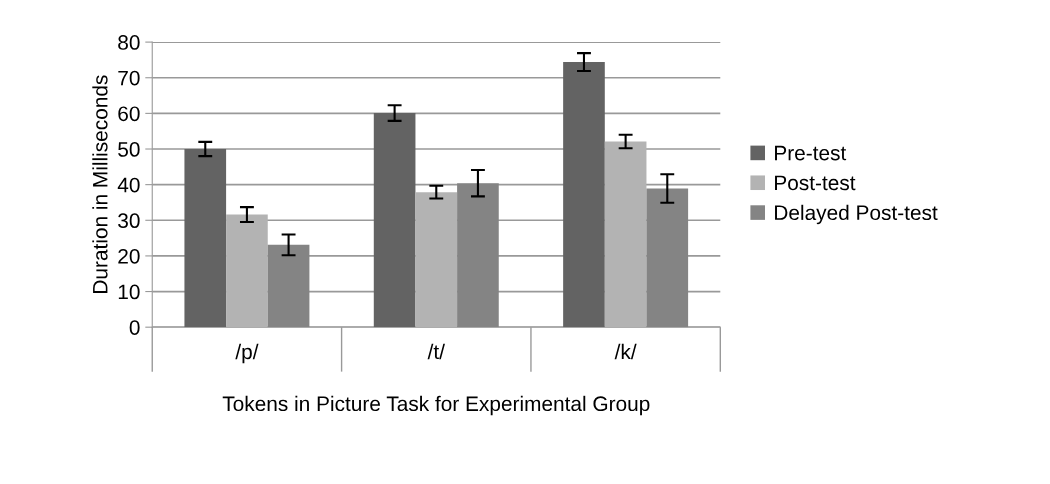 This screenshot has height=484, width=1050. I want to click on y-tick-label: 0, so click(134, 327).